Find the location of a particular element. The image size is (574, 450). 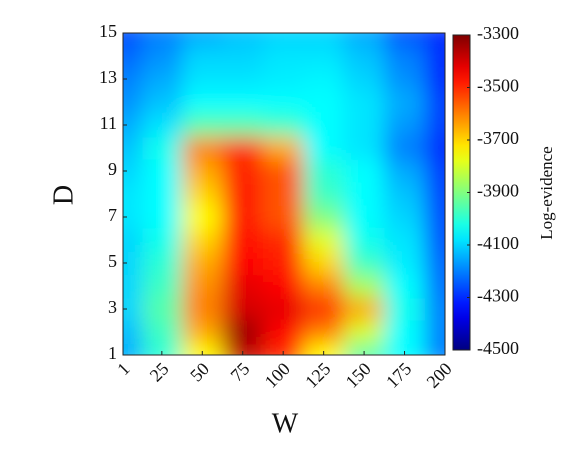

colorbar-tick-label: -3700 is located at coordinates (498, 138).